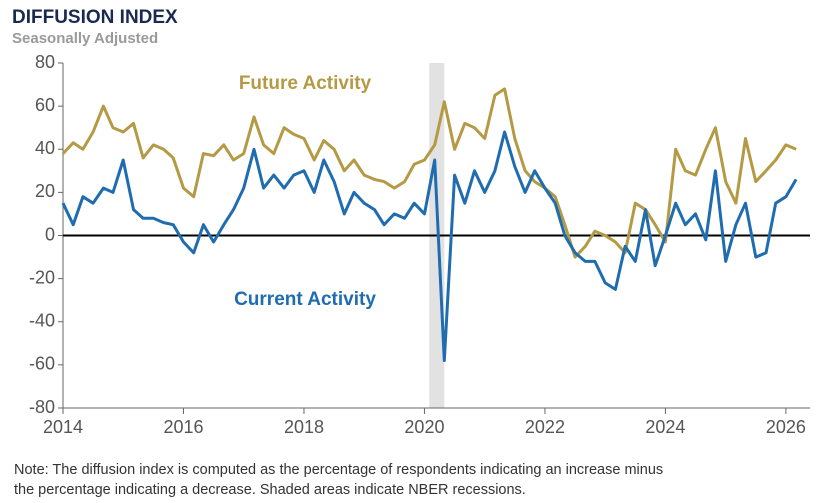  What do you see at coordinates (45, 62) in the screenshot?
I see `y-tick-label: 80` at bounding box center [45, 62].